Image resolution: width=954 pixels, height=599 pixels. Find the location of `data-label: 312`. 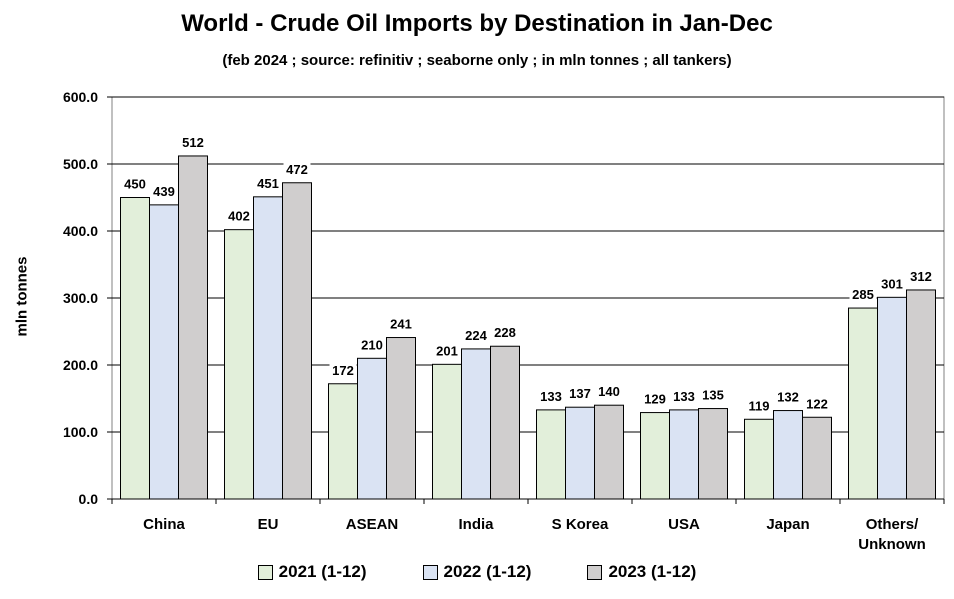

data-label: 312 is located at coordinates (921, 276).